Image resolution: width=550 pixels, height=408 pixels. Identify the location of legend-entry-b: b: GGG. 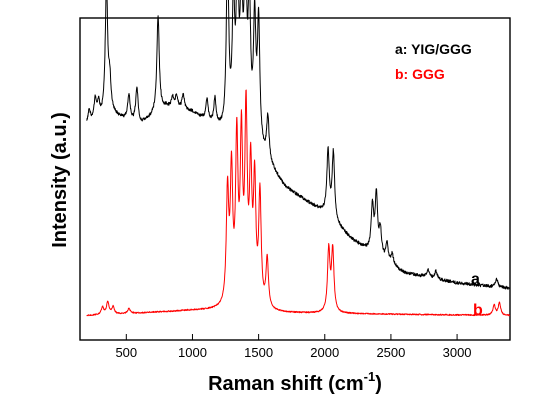
(420, 74).